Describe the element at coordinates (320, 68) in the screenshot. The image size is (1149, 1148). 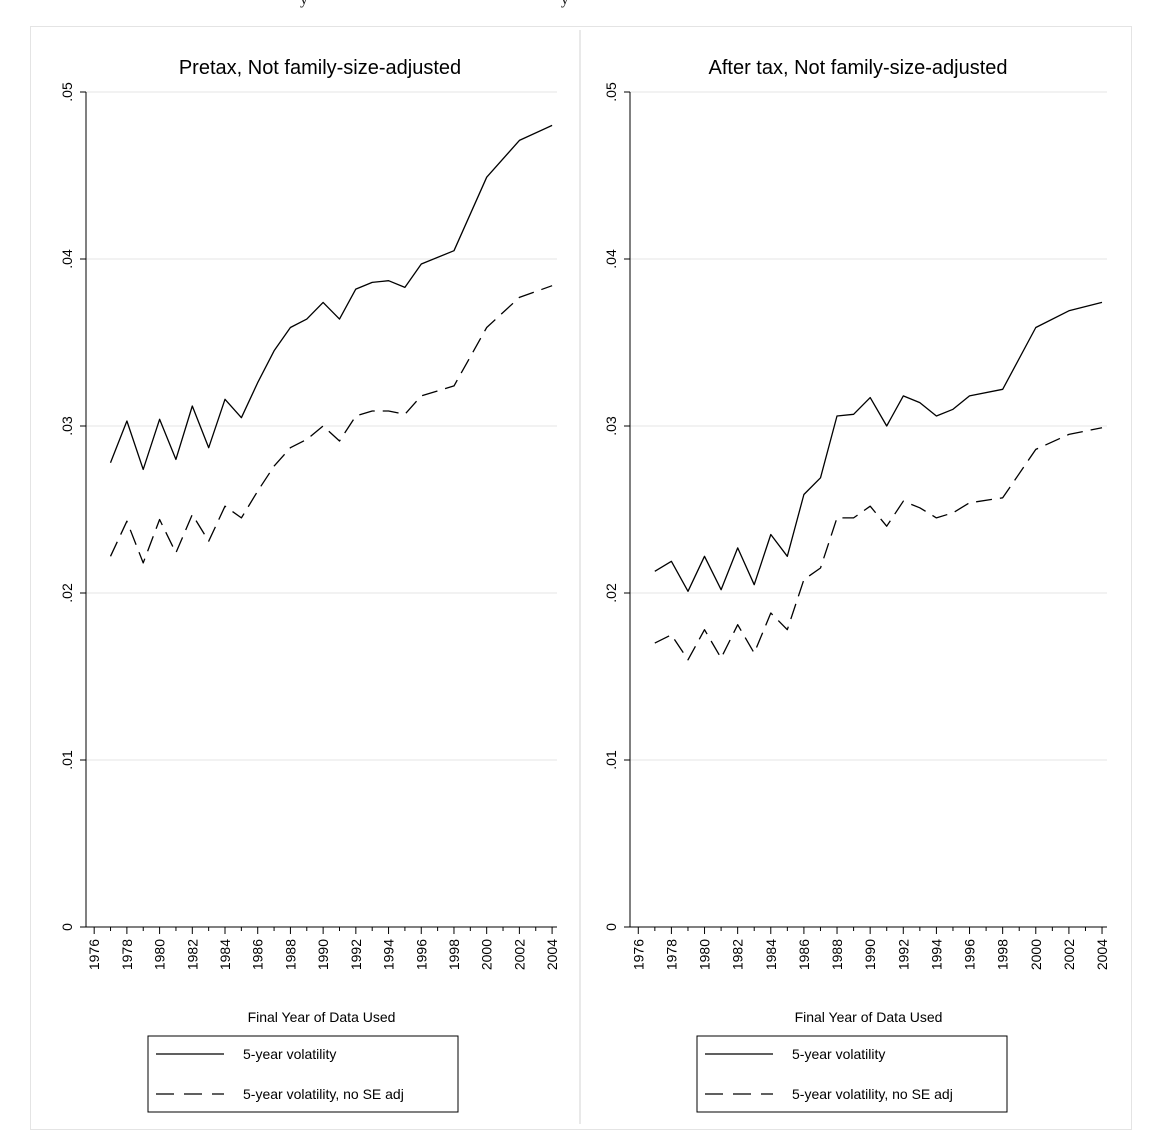
I see `chart-title: Pretax, Not family-size-adjusted` at that location.